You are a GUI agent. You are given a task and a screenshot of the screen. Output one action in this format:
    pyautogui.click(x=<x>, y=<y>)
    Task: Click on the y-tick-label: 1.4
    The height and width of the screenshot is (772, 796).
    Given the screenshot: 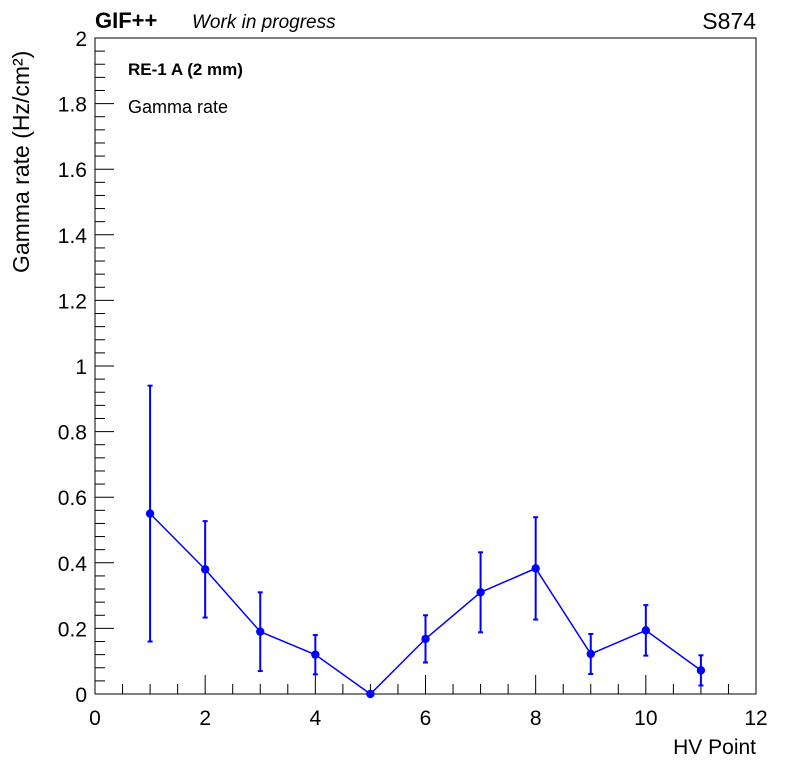 What is the action you would take?
    pyautogui.click(x=73, y=236)
    